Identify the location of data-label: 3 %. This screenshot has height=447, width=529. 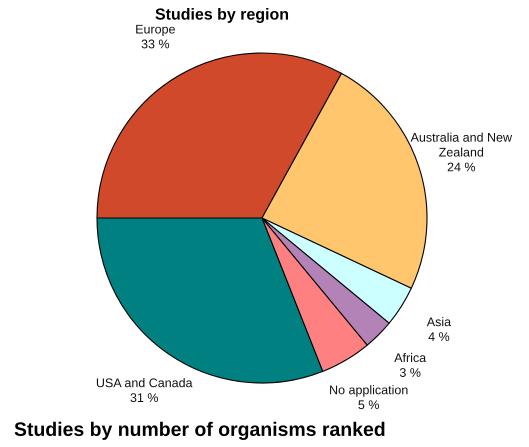
(410, 372).